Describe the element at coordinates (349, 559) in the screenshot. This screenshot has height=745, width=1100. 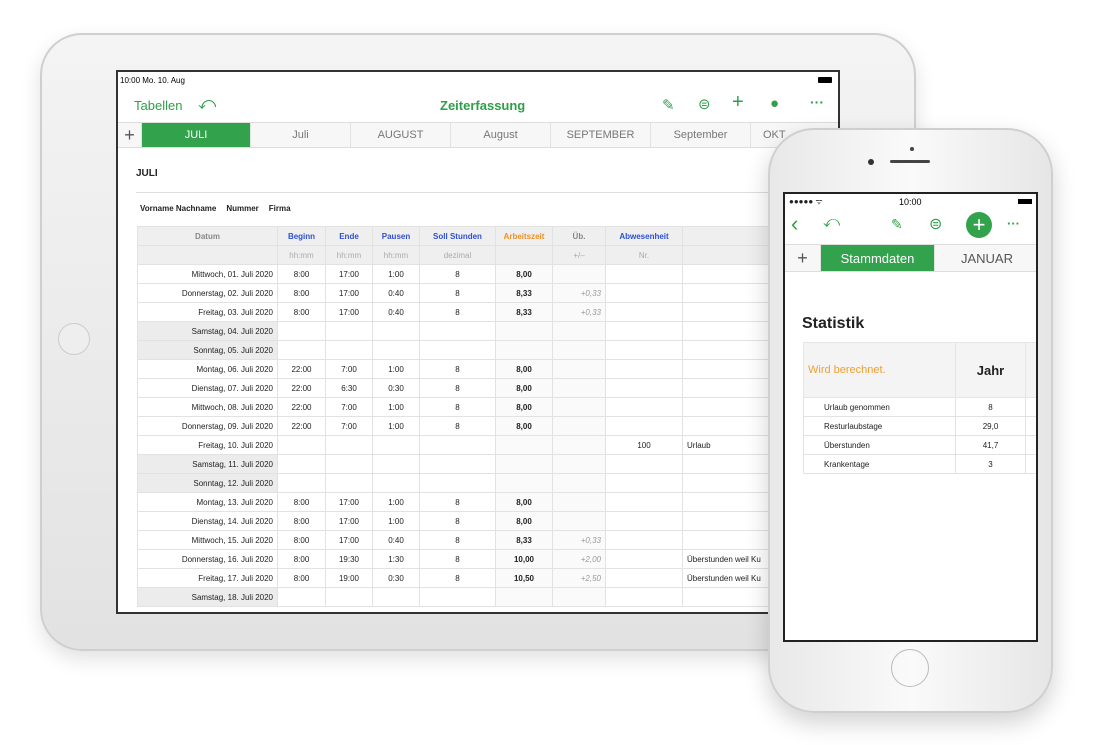
I see `table-cell: 19:30` at that location.